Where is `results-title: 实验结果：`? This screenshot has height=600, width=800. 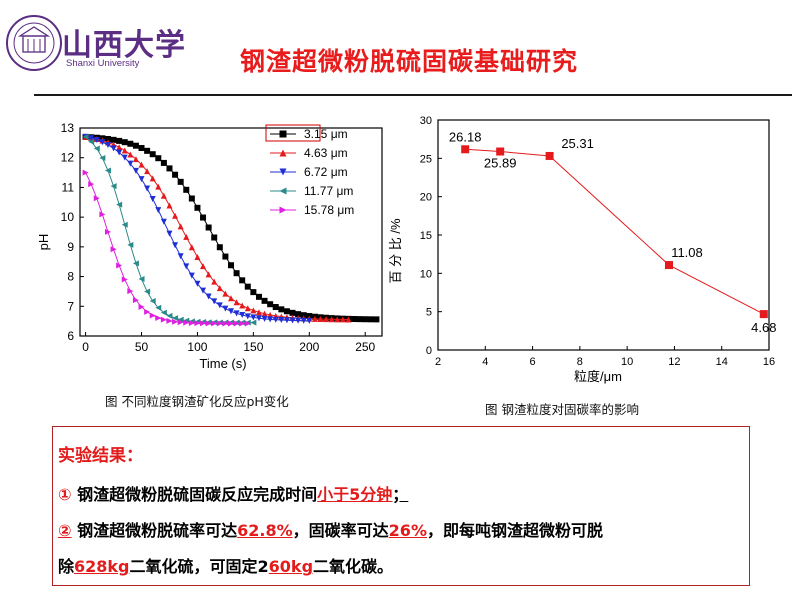
results-title: 实验结果： is located at coordinates (100, 456).